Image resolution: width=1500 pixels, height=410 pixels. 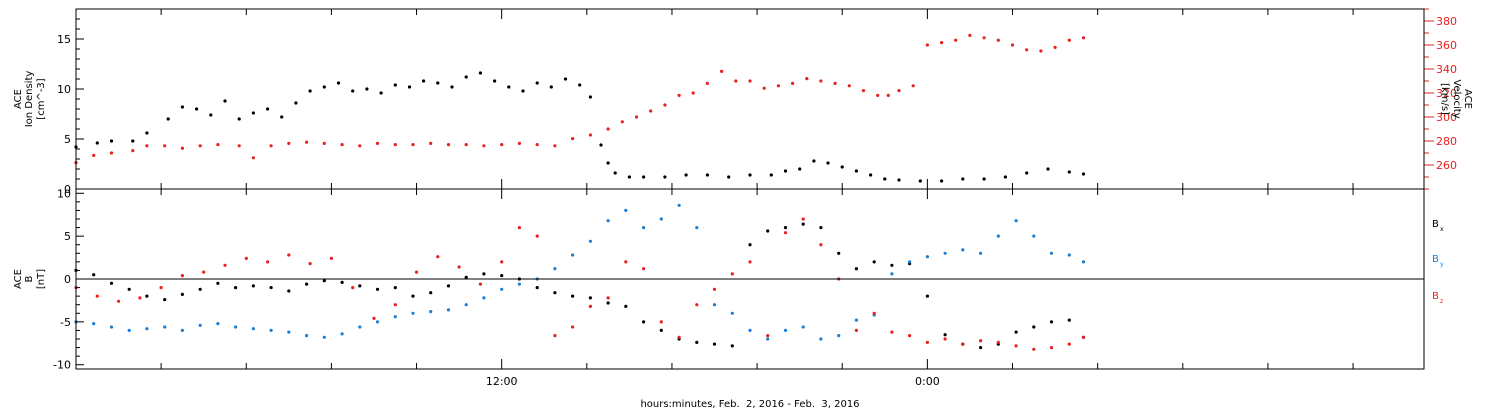 What do you see at coordinates (41, 98) in the screenshot?
I see `density-axis-label-line-3: [cm^-3]` at bounding box center [41, 98].